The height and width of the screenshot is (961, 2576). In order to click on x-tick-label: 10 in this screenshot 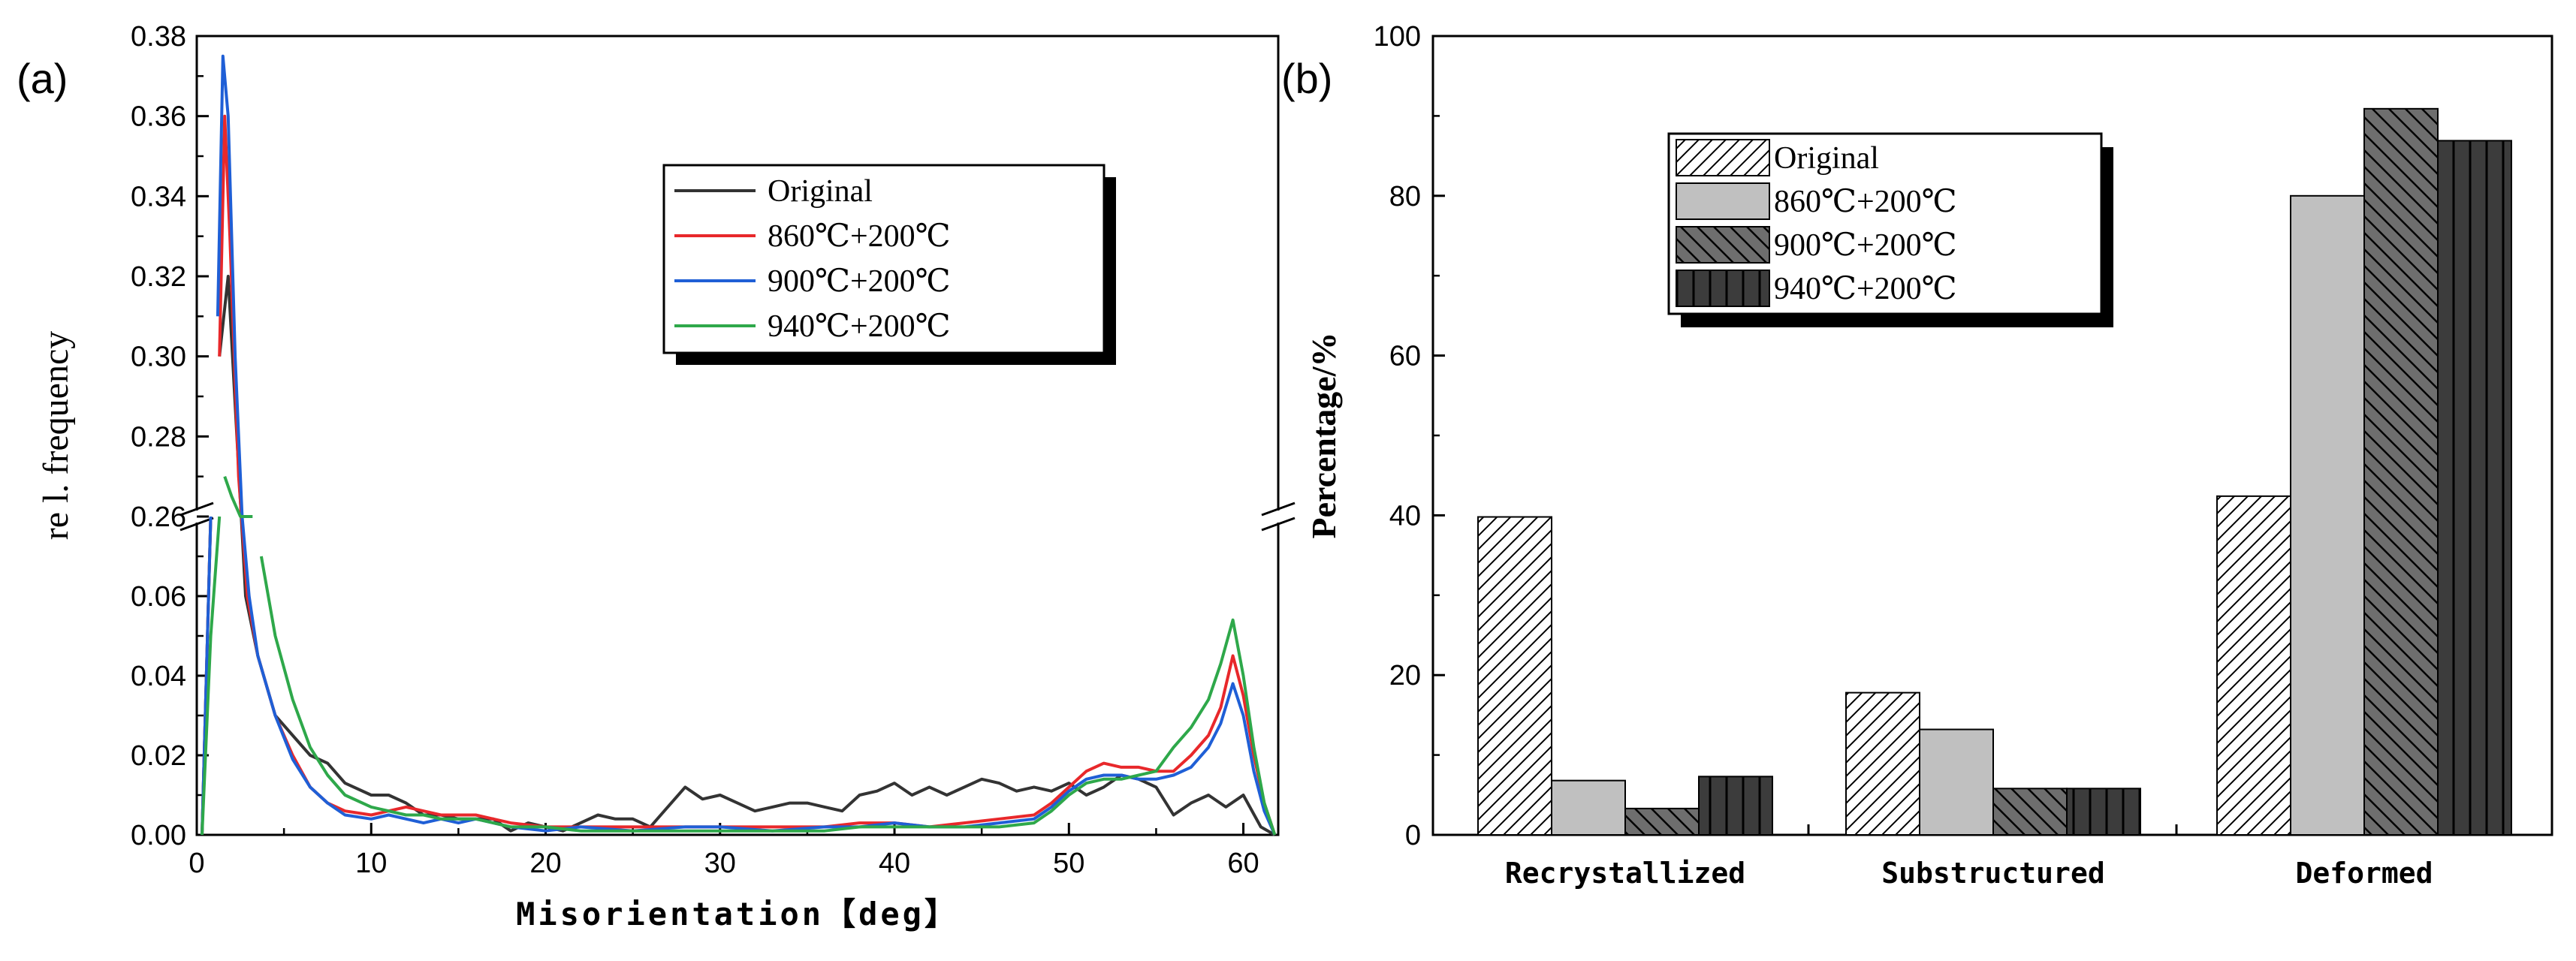, I will do `click(371, 863)`.